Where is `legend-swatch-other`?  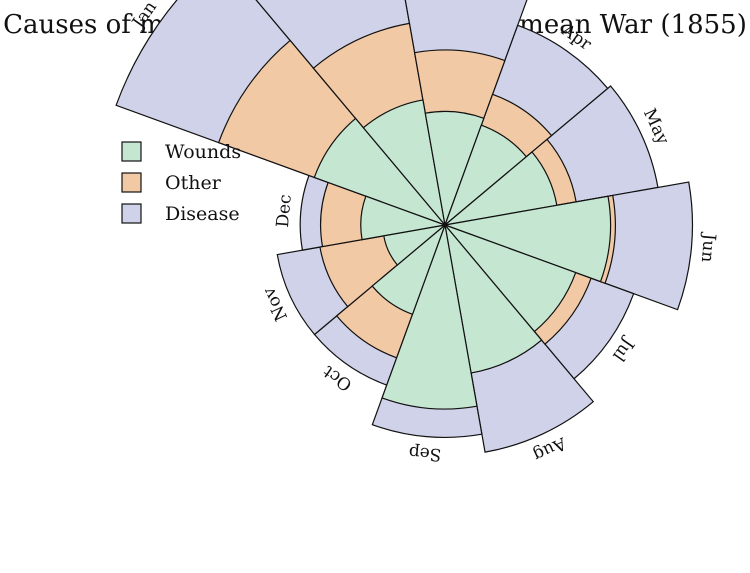 legend-swatch-other is located at coordinates (131, 182).